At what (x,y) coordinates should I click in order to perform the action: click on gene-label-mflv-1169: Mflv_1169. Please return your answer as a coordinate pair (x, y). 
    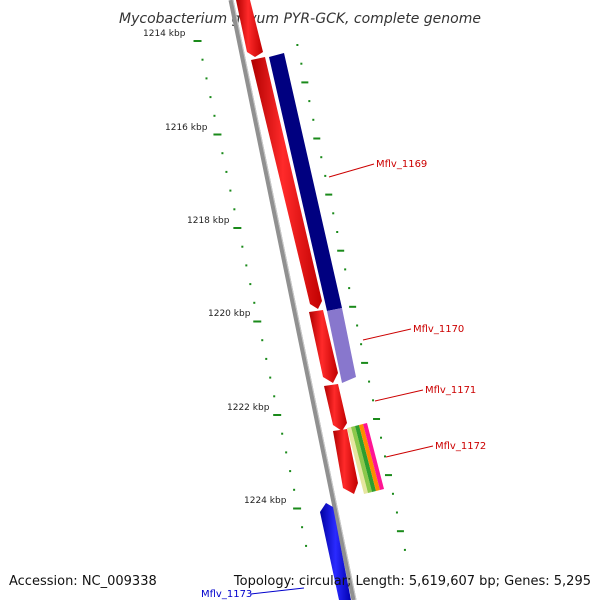
    Looking at the image, I should click on (401, 164).